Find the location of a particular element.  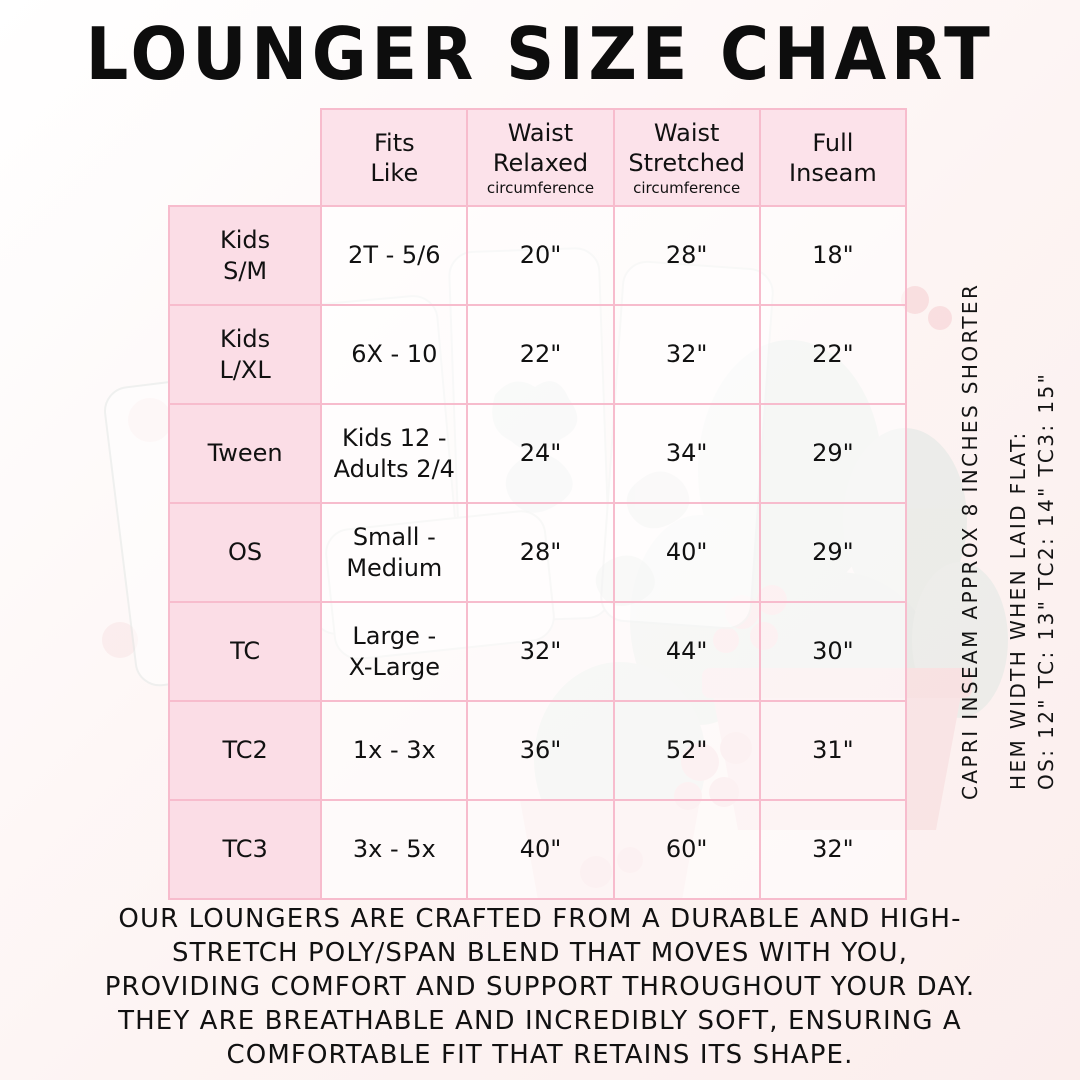

table-row: Kids L/XL 6X - 10 22" 32" 22" is located at coordinates (537, 354).